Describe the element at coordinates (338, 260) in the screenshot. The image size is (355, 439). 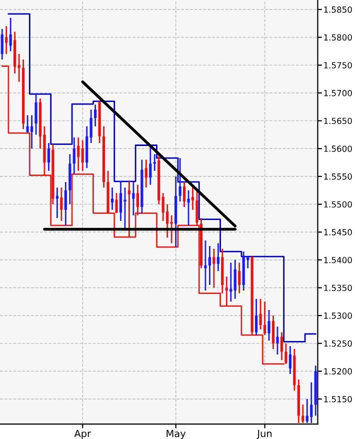
I see `y-tick-label: 1.5400` at that location.